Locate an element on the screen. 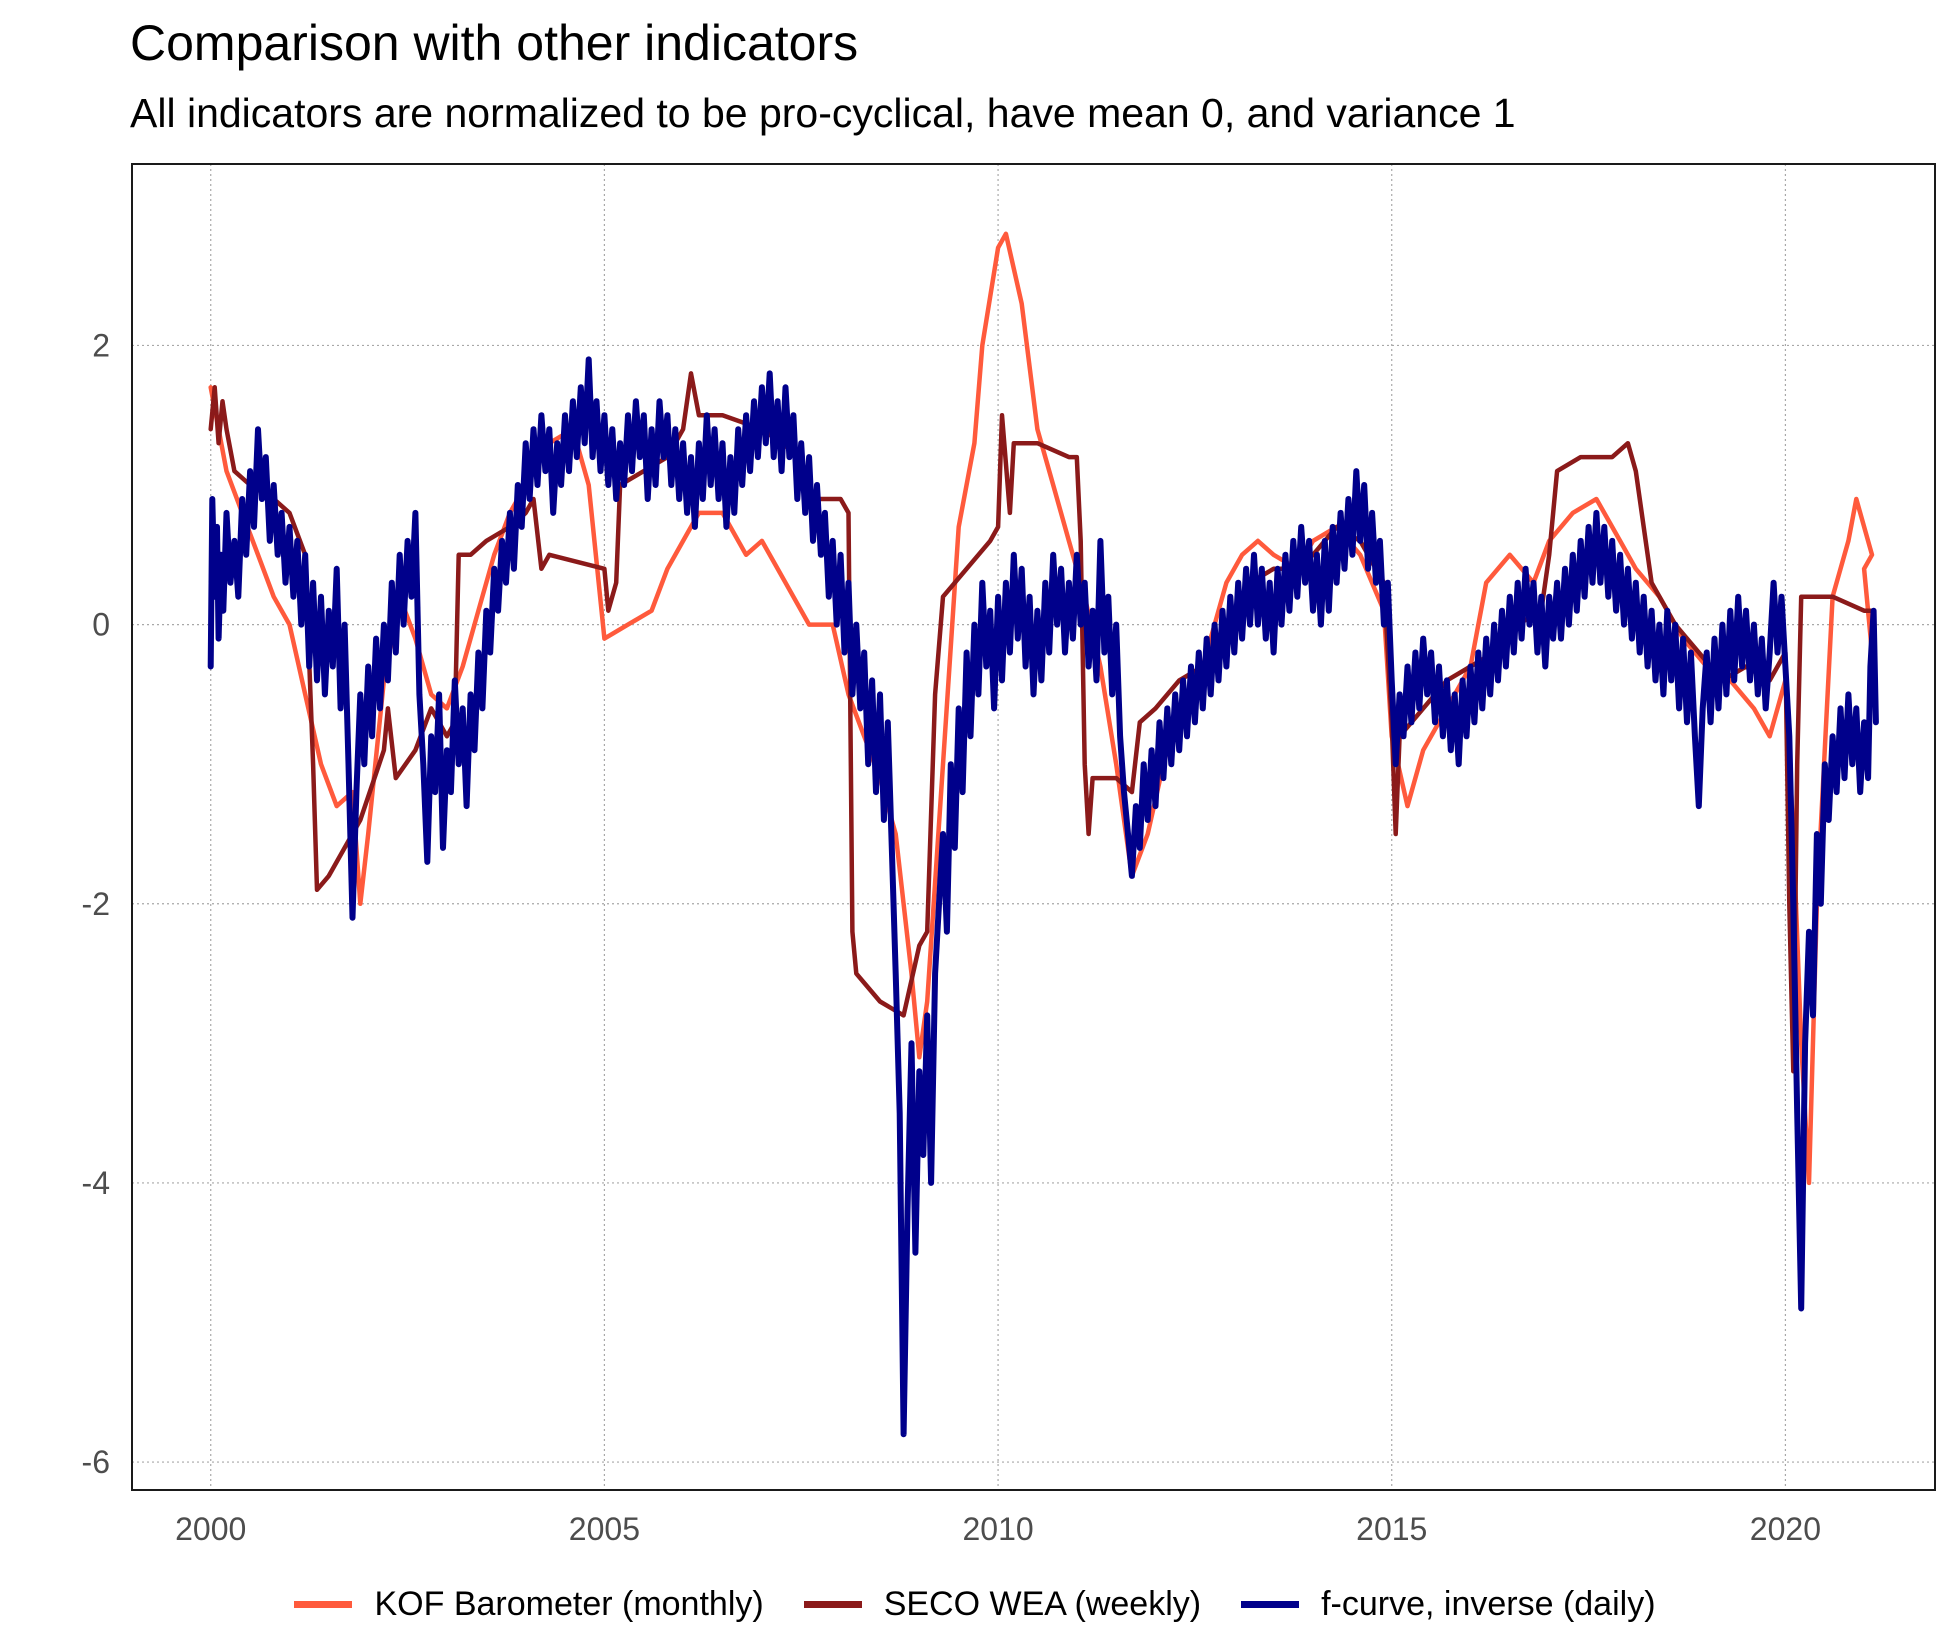 This screenshot has height=1650, width=1950. legend-item-seco: SECO WEA (weekly) is located at coordinates (1002, 1604).